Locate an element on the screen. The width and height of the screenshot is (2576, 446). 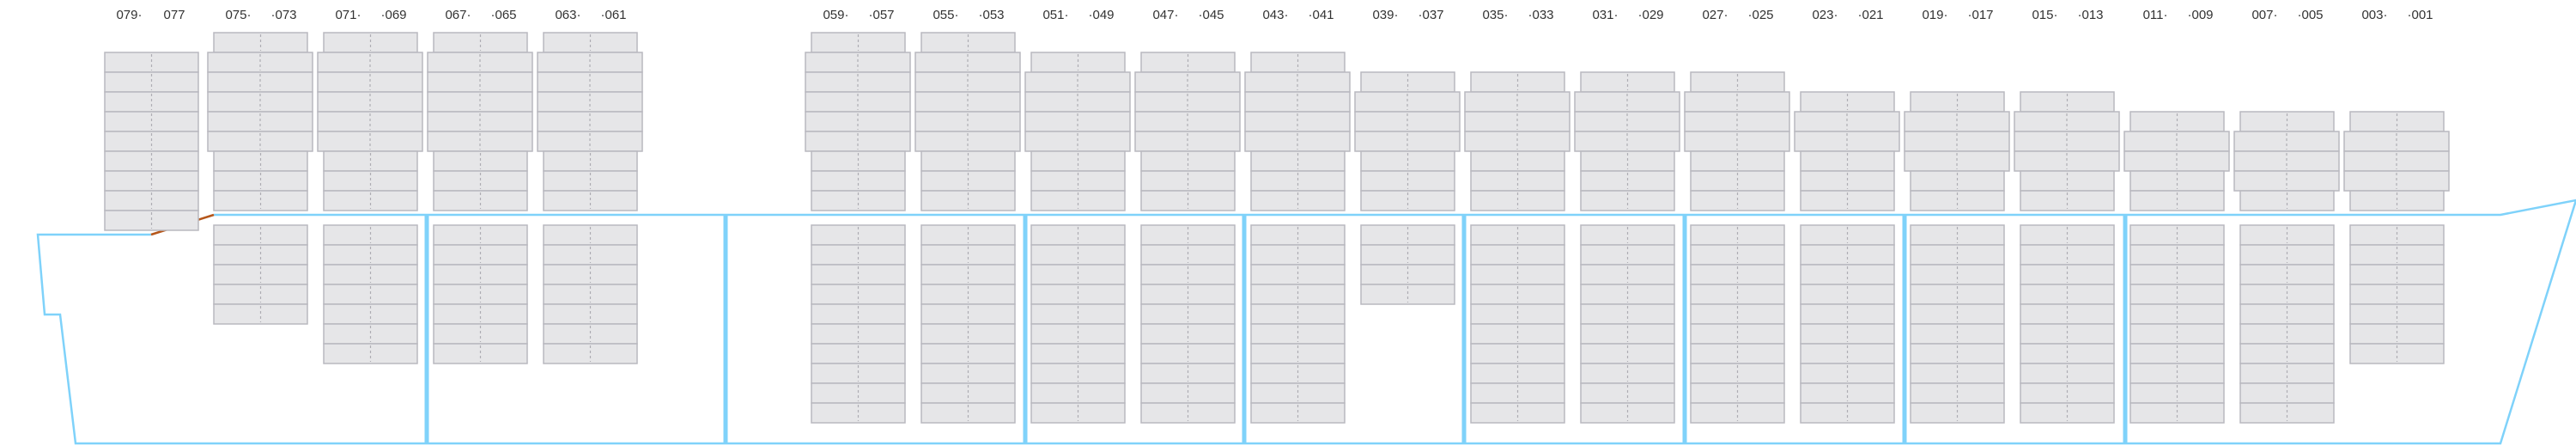
bay-059: 059· ·057 is located at coordinates (858, 216).